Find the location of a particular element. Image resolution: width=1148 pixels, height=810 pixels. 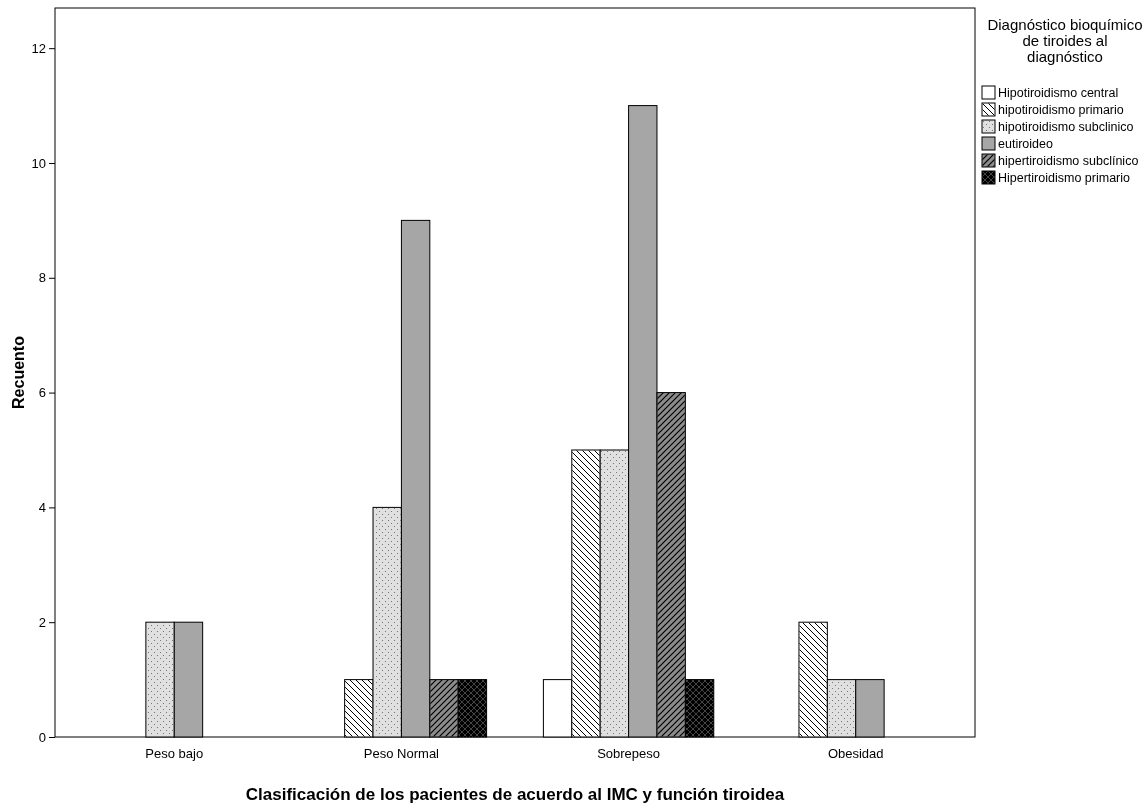

legend-title: Diagnóstico bioquímico de tiroides al diagnóstico is located at coordinates (1065, 40).